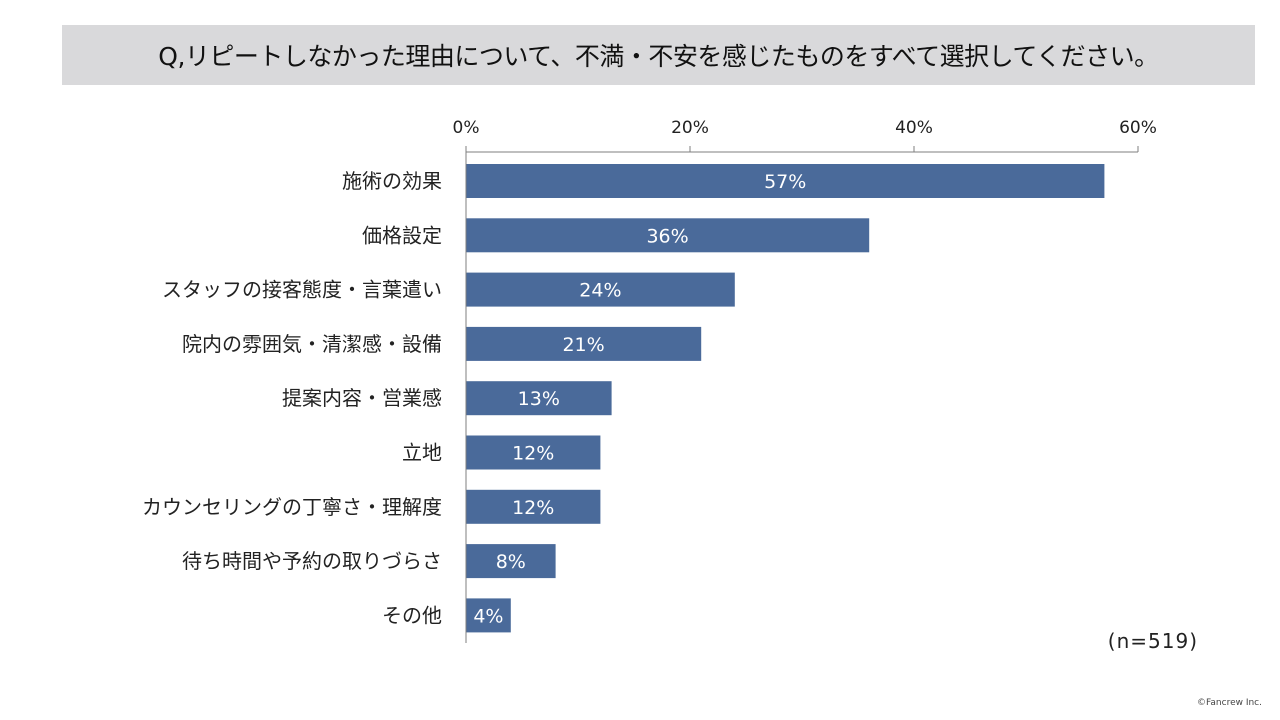 The height and width of the screenshot is (720, 1280). Describe the element at coordinates (312, 561) in the screenshot. I see `category-label: 待ち時間や予約の取りづらさ` at that location.